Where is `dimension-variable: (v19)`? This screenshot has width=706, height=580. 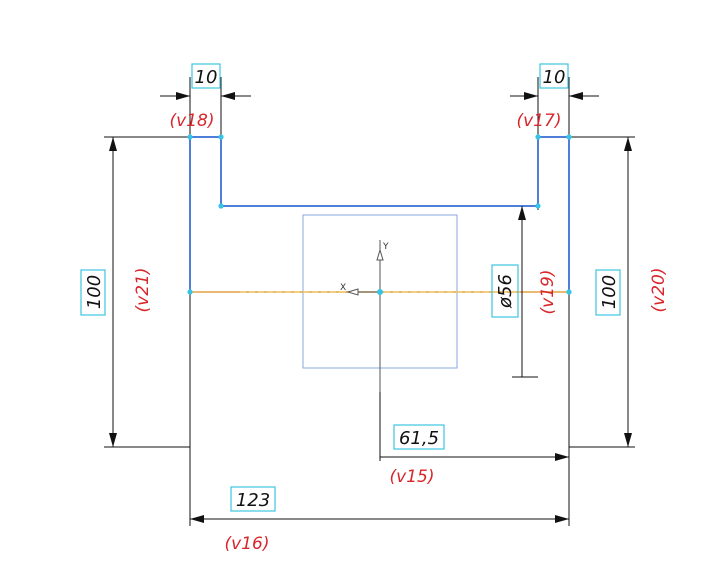 dimension-variable: (v19) is located at coordinates (548, 292).